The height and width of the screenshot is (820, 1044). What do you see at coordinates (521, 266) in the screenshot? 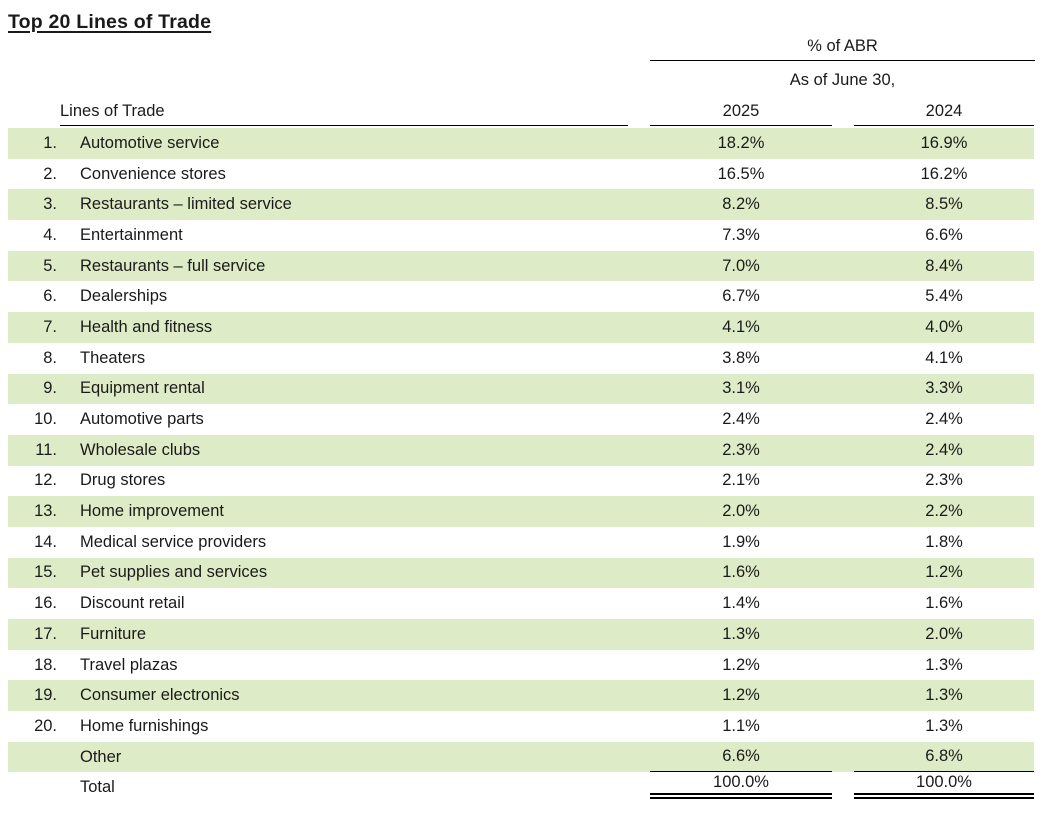
I see `table-row: 5. Restaurants – full service 7.0% 8.4%` at bounding box center [521, 266].